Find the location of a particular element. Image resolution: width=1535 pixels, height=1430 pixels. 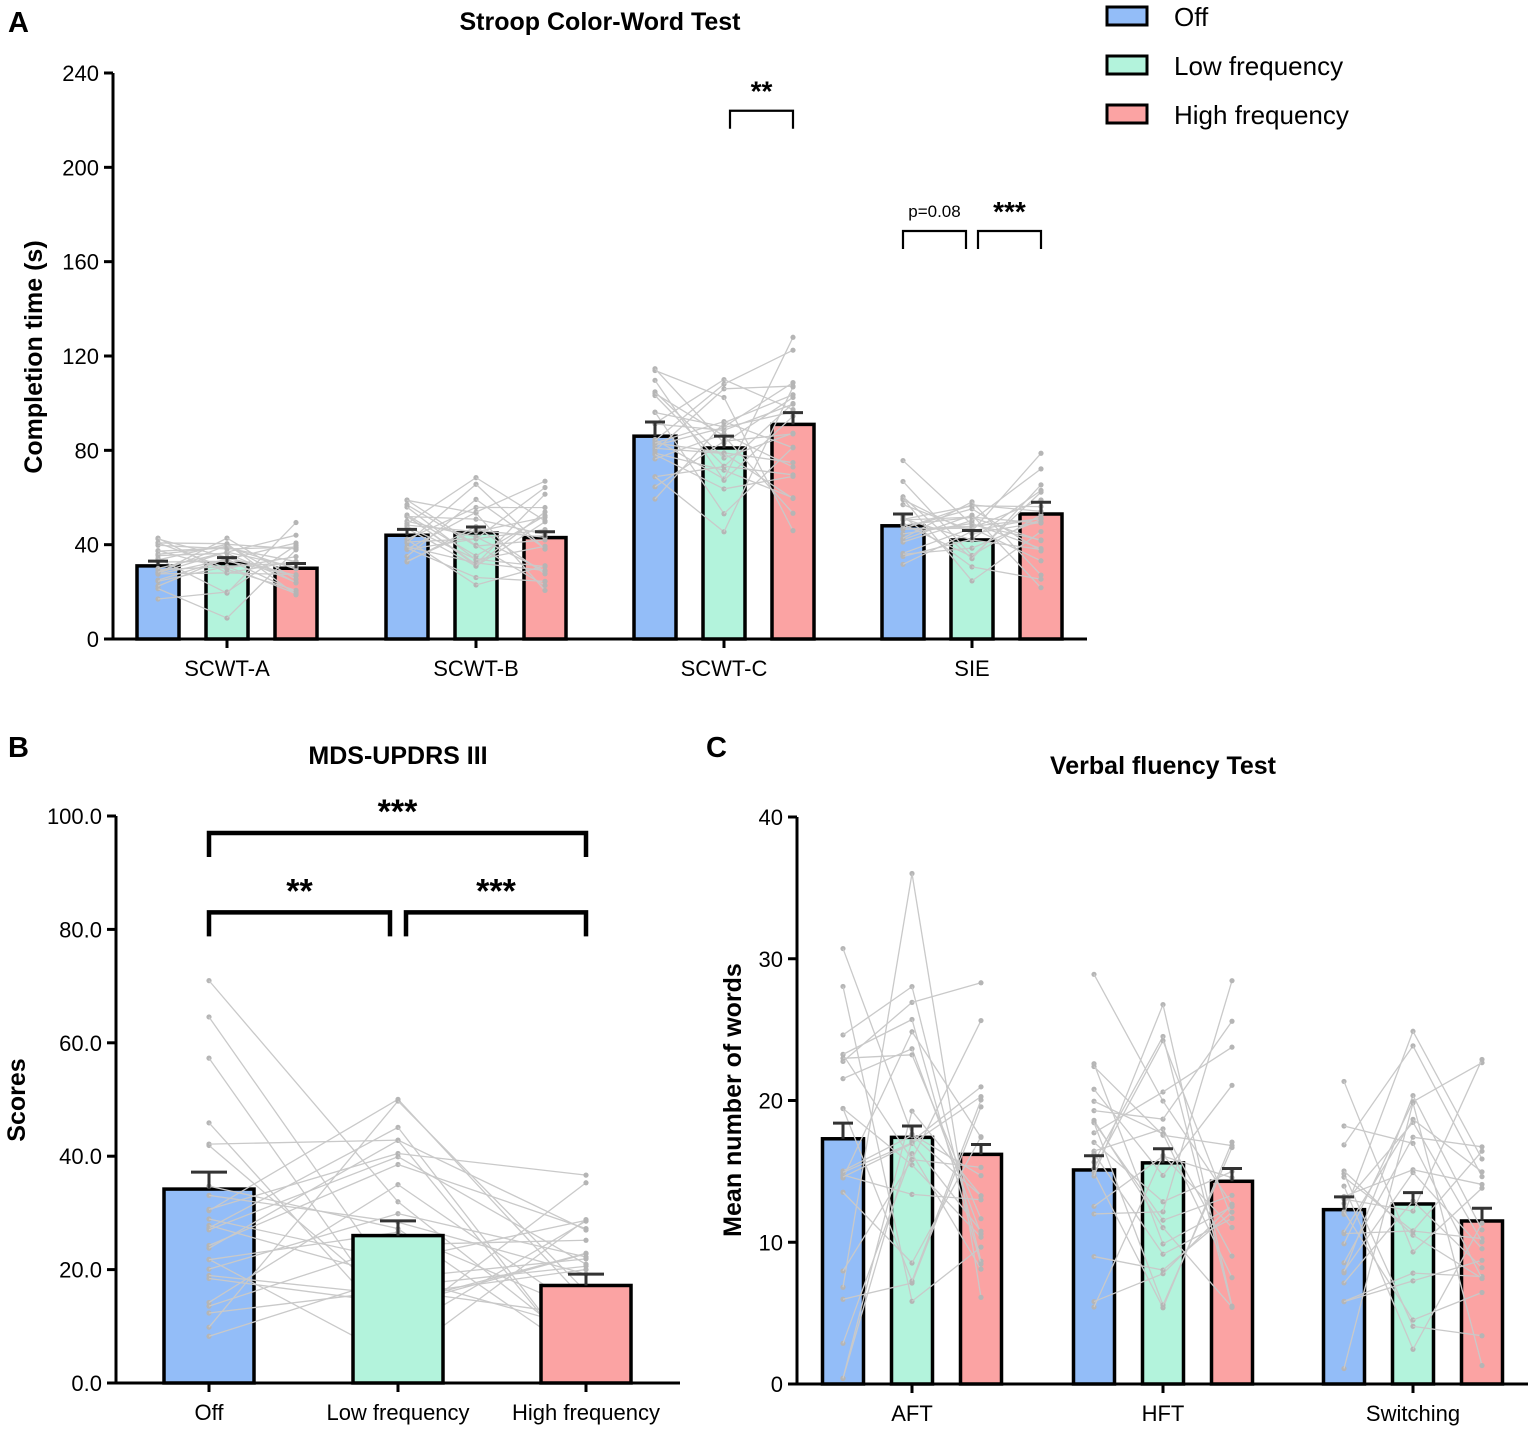

significance-label: *** is located at coordinates (496, 891).